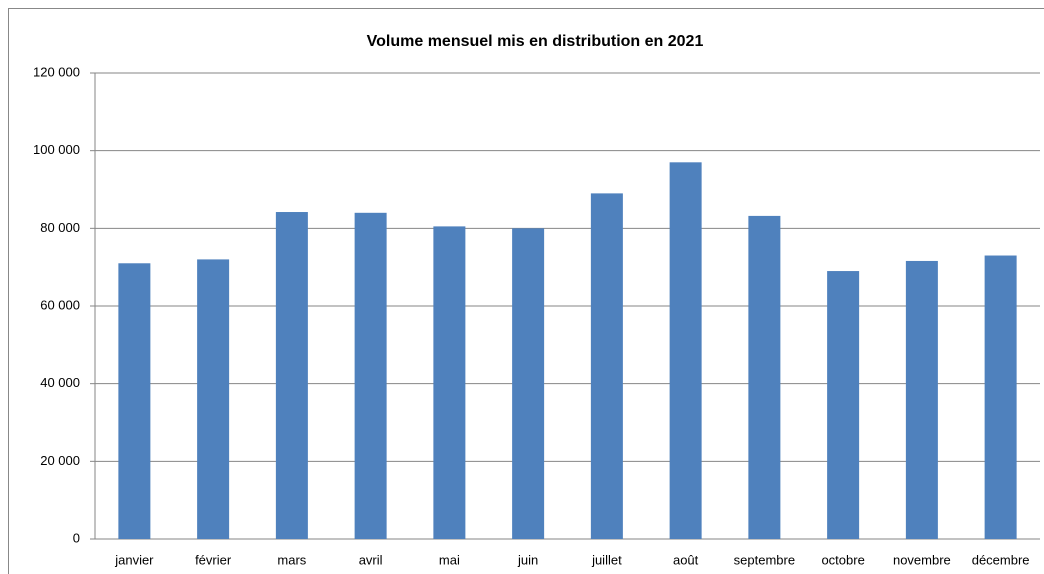 The image size is (1044, 574). Describe the element at coordinates (371, 559) in the screenshot. I see `x-tick-label: avril` at that location.